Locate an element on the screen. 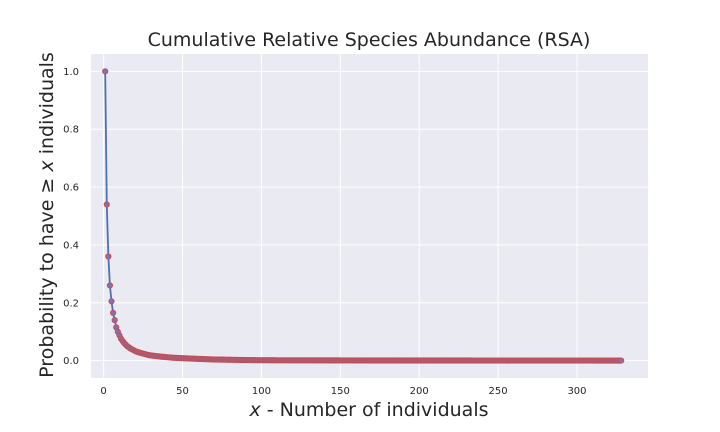  x-axis-label: x - Number of individuals is located at coordinates (368, 410).